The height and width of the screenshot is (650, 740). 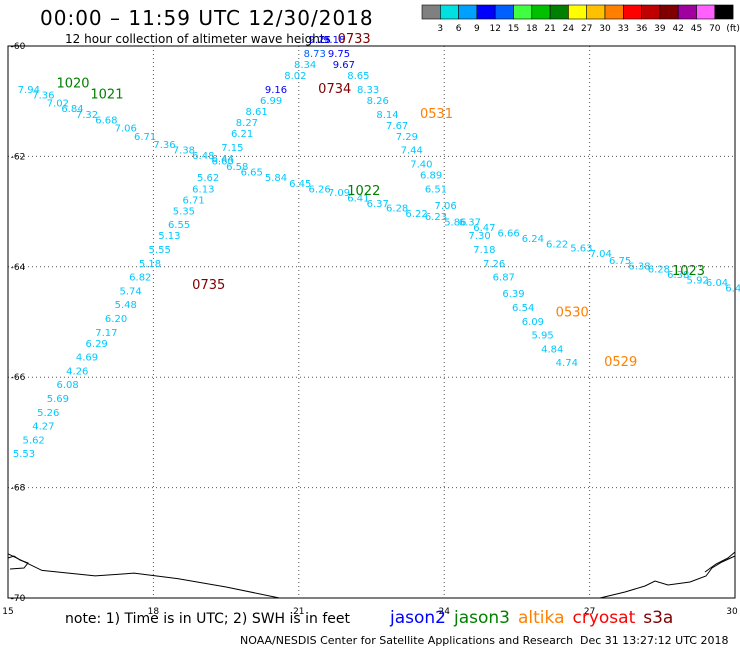 What do you see at coordinates (334, 40) in the screenshot?
I see `wave-height-value: 9.18` at bounding box center [334, 40].